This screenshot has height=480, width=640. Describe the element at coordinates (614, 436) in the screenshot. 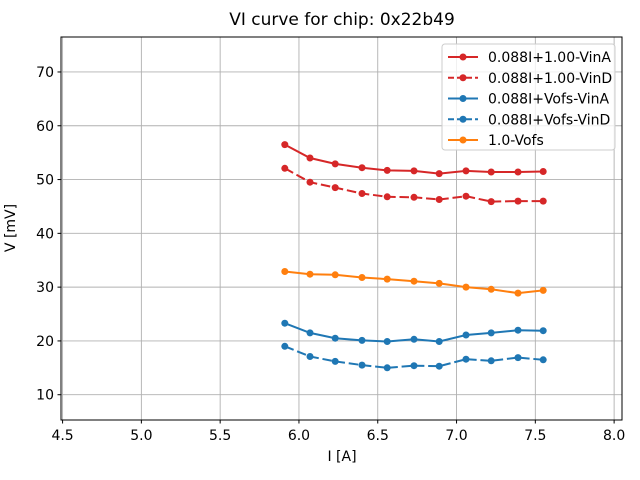

I see `x-tick-label: 8.0` at that location.